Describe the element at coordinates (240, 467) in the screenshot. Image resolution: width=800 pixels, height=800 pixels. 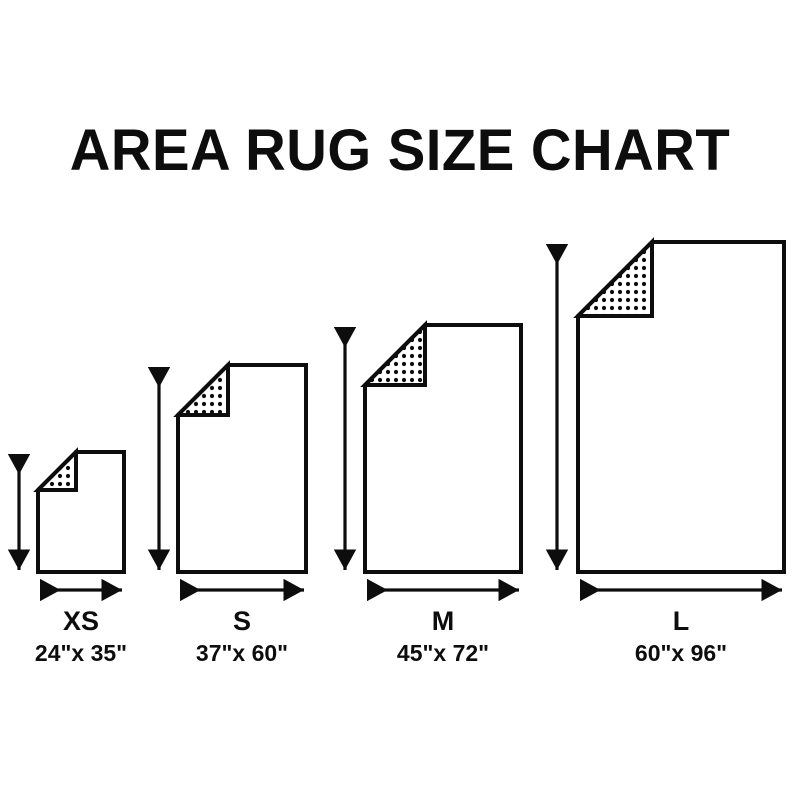
I see `rug-shape-s` at that location.